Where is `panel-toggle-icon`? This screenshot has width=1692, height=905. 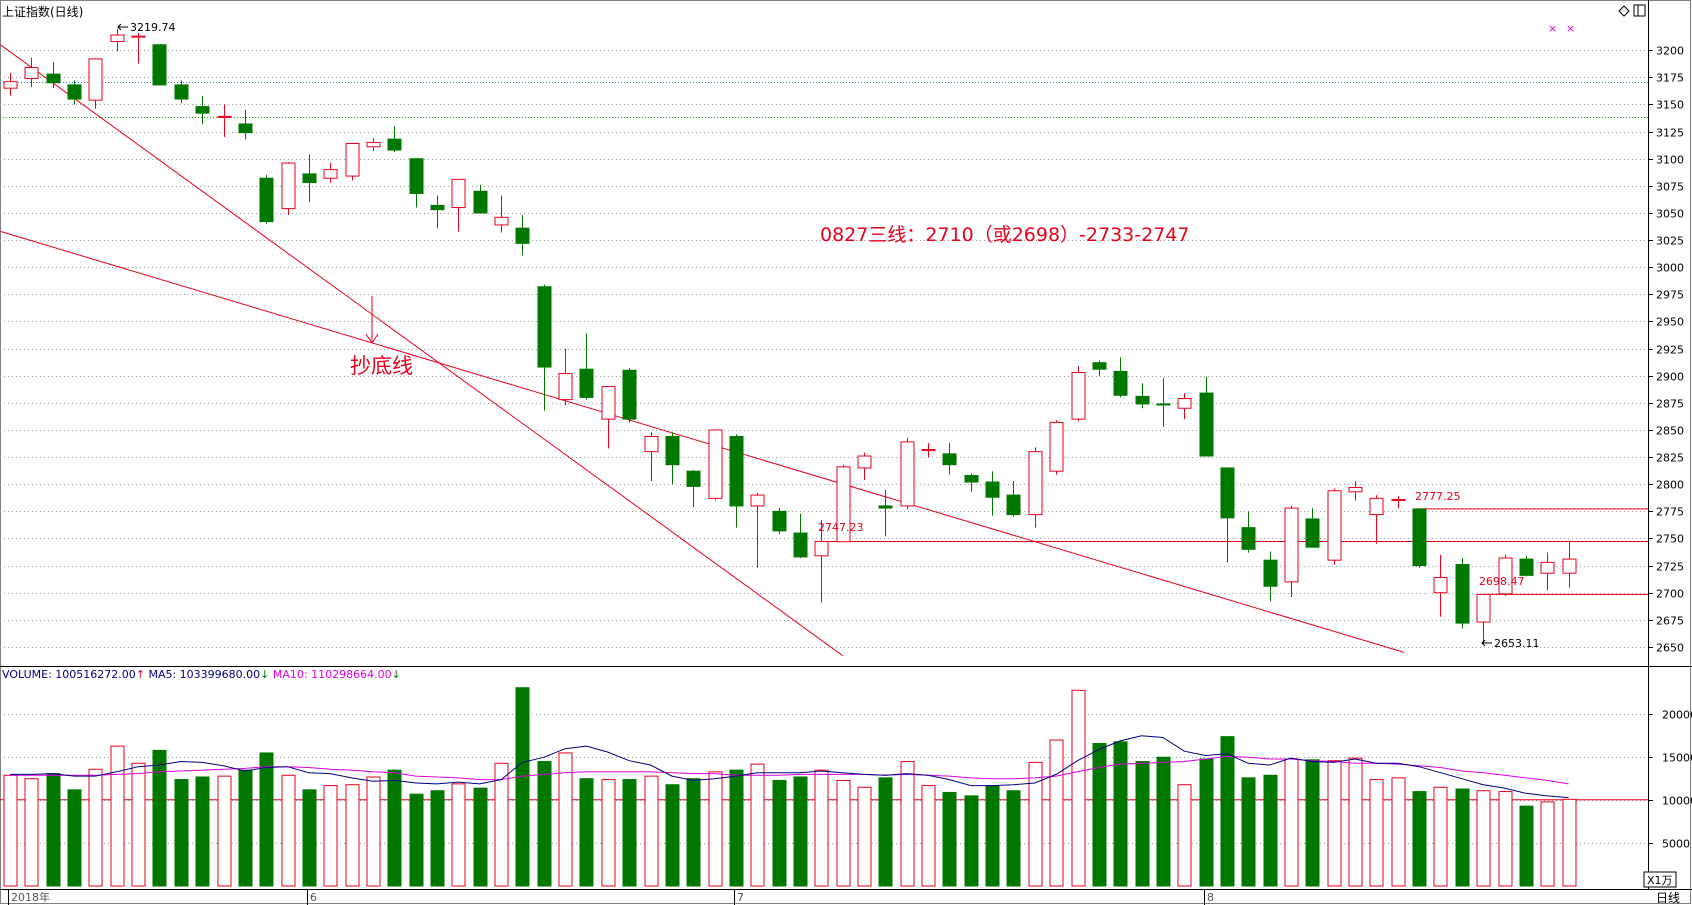
panel-toggle-icon is located at coordinates (1639, 10).